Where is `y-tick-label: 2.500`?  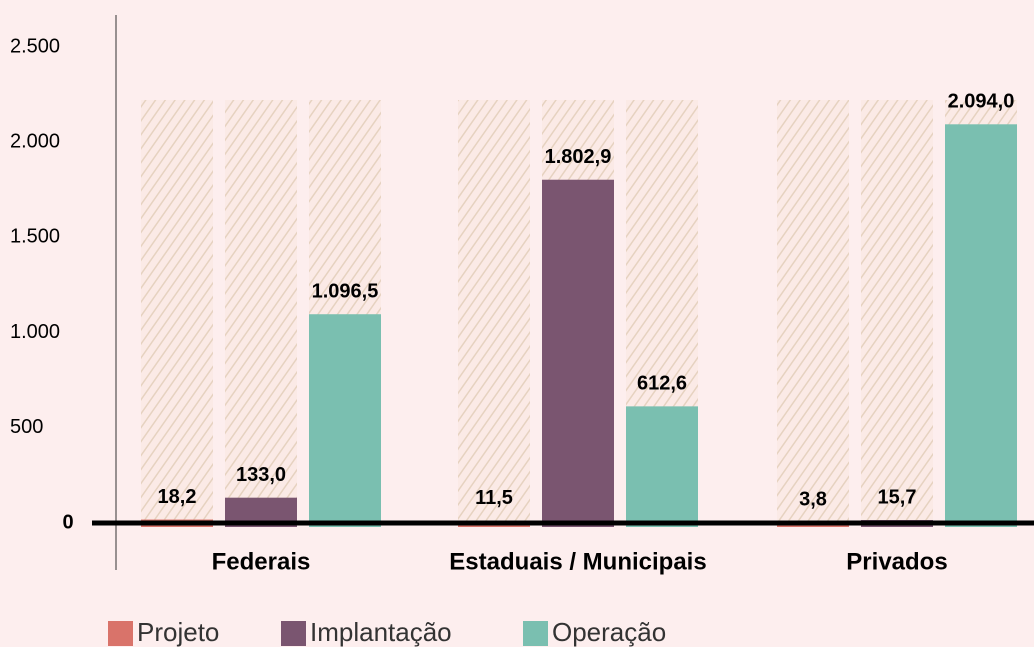
y-tick-label: 2.500 is located at coordinates (35, 46).